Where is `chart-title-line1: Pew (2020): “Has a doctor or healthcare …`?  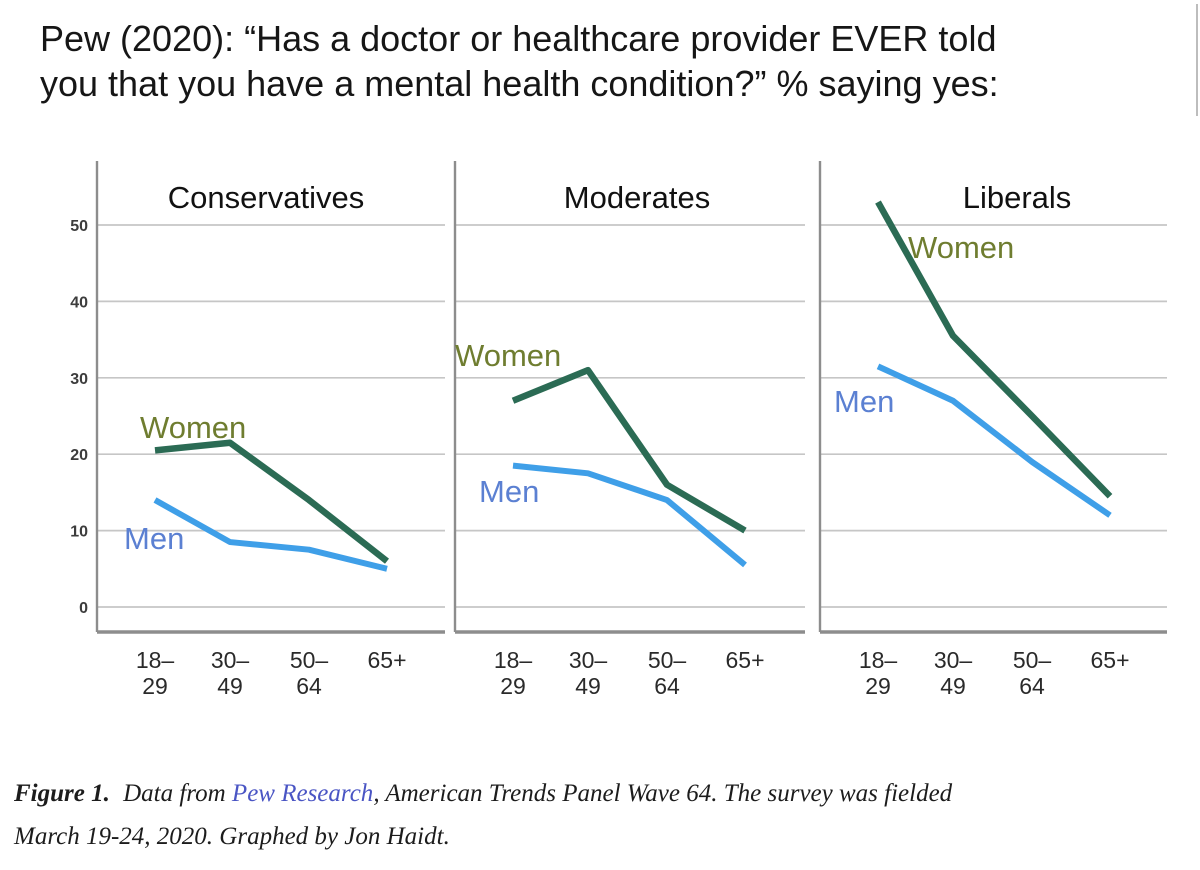 chart-title-line1: Pew (2020): “Has a doctor or healthcare … is located at coordinates (518, 38).